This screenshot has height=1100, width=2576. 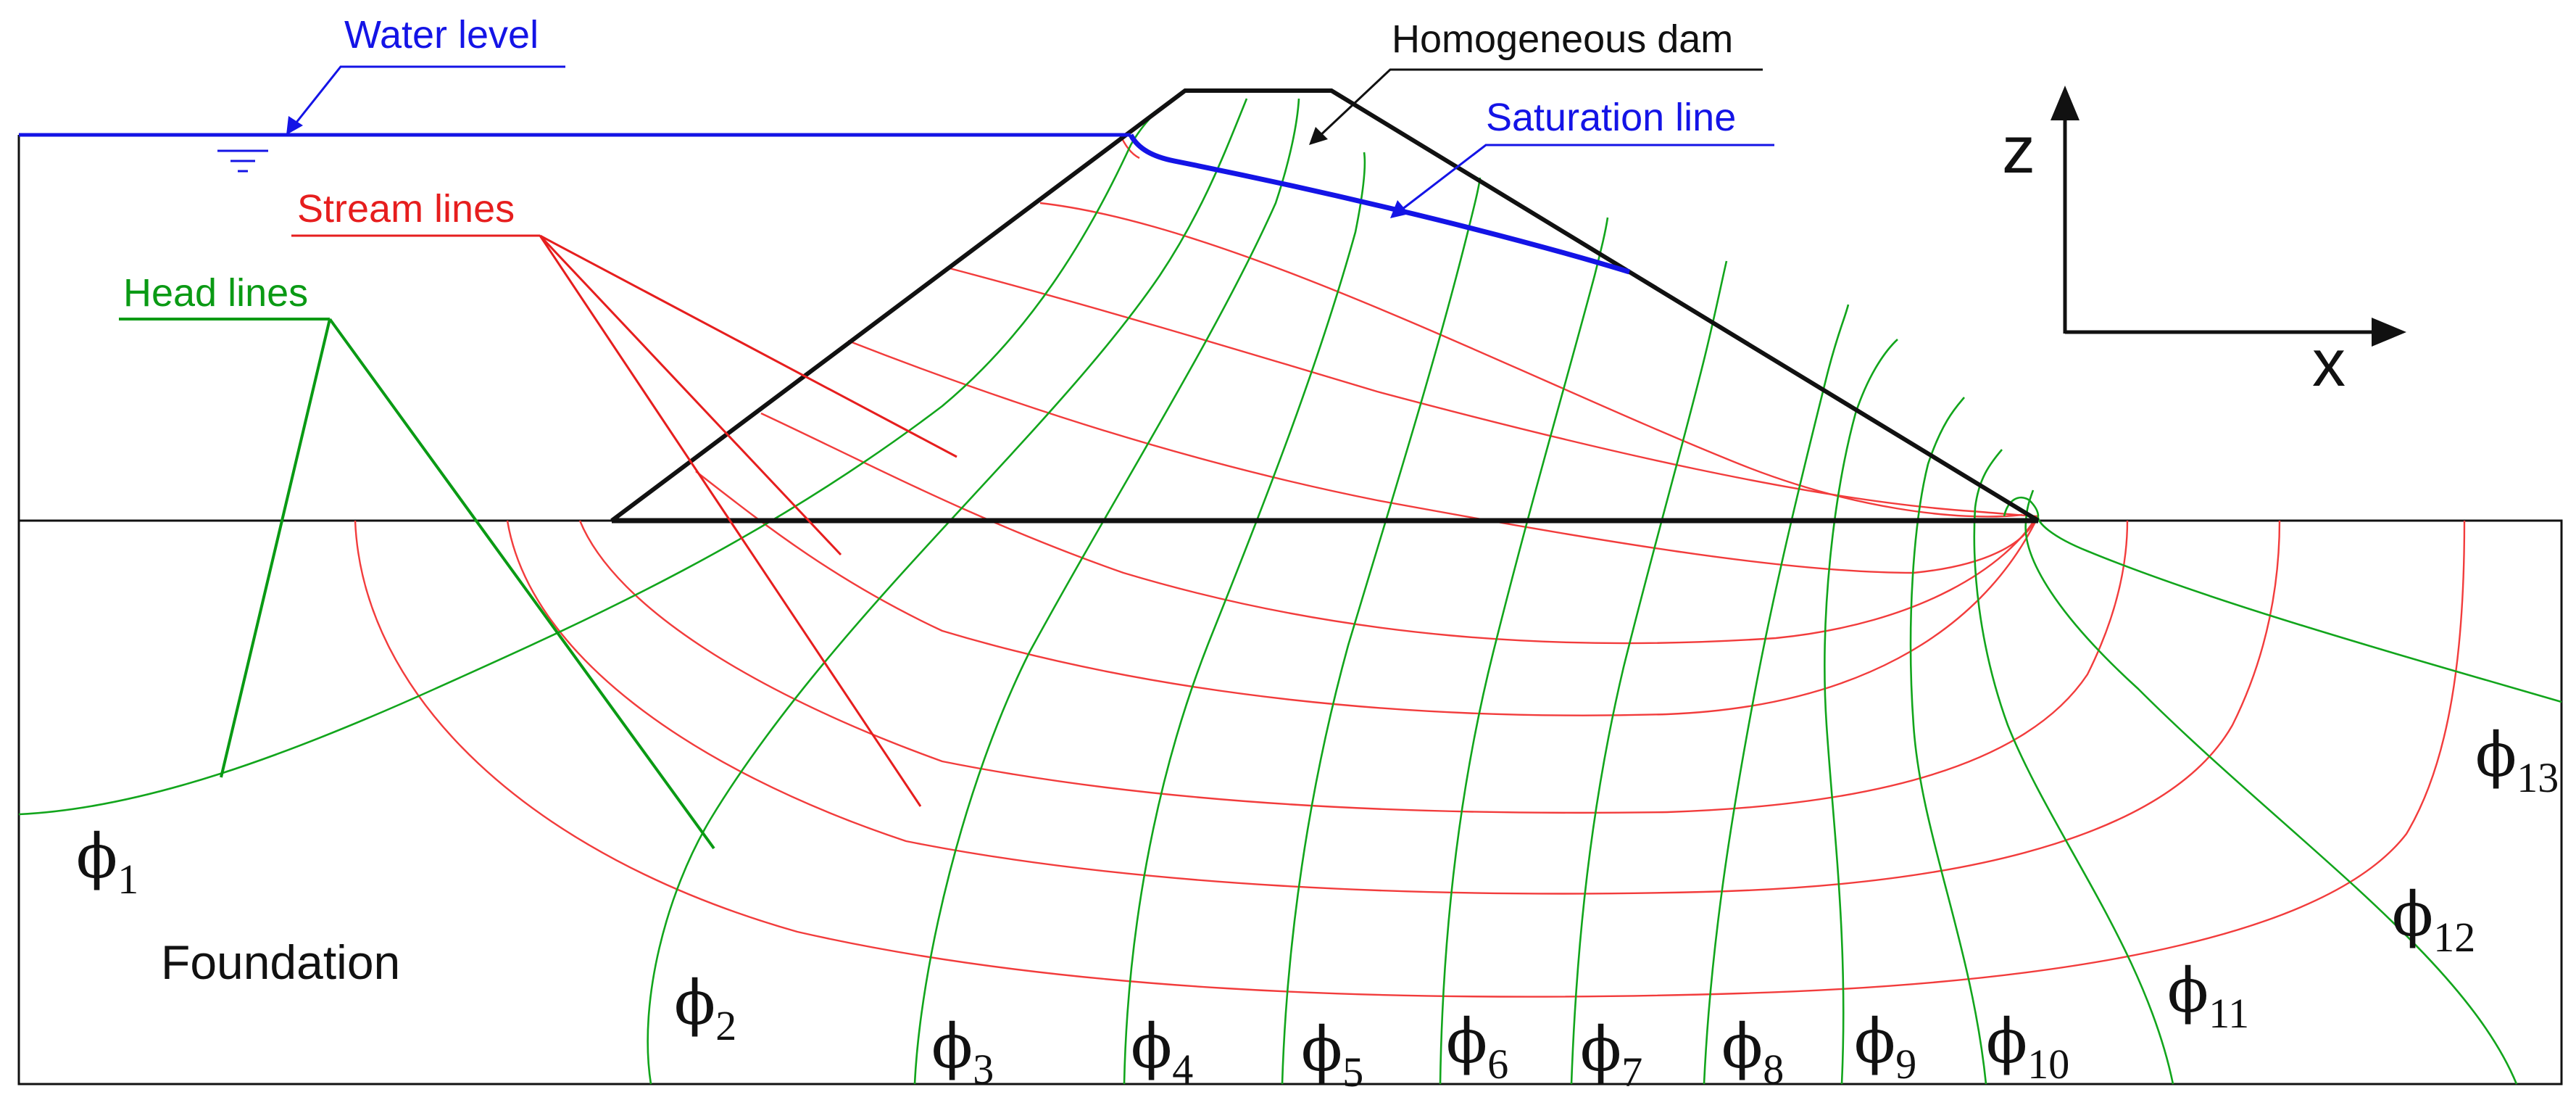 I want to click on saturation-line-label: Saturation line, so click(x=1611, y=117).